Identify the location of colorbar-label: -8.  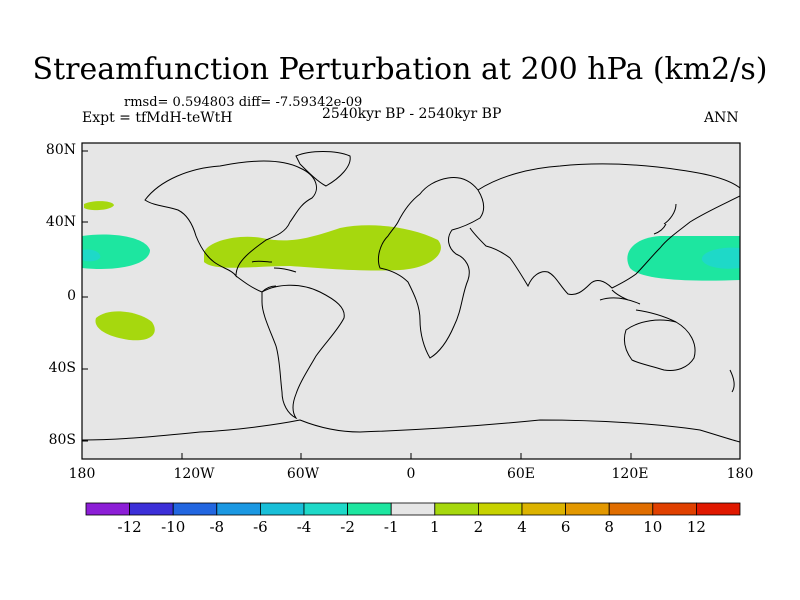
(217, 527).